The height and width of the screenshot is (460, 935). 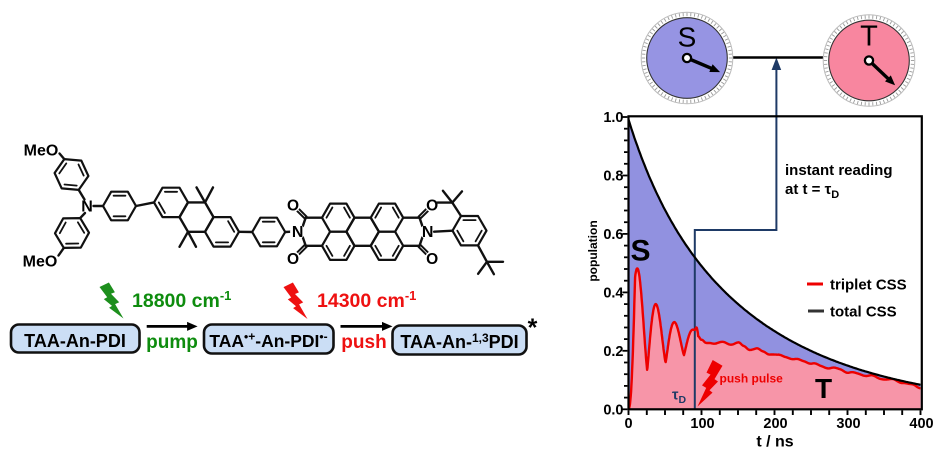 I want to click on svg-text: TAA-An-1,3PDI, so click(x=459, y=341).